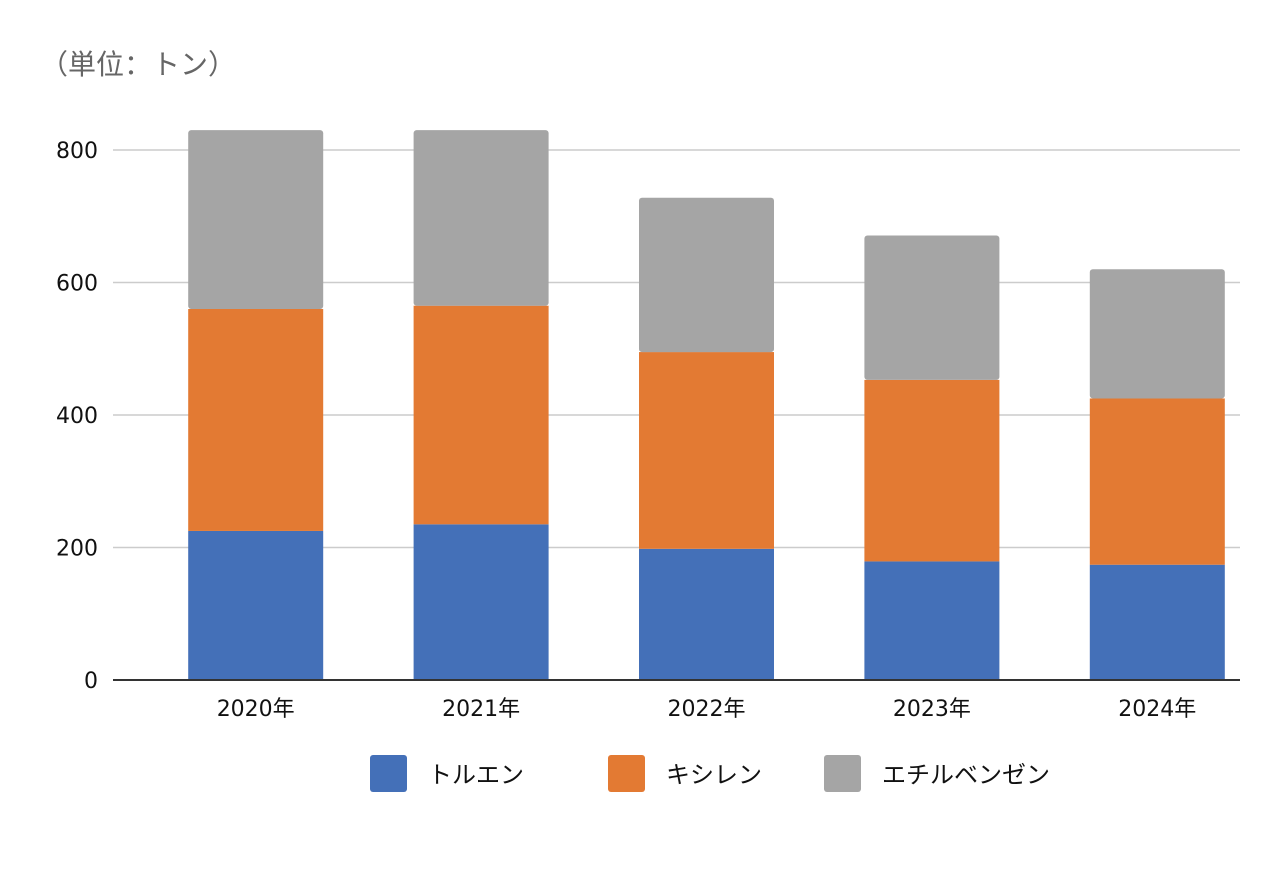  Describe the element at coordinates (1157, 709) in the screenshot. I see `x-tick-label: 2024年` at that location.